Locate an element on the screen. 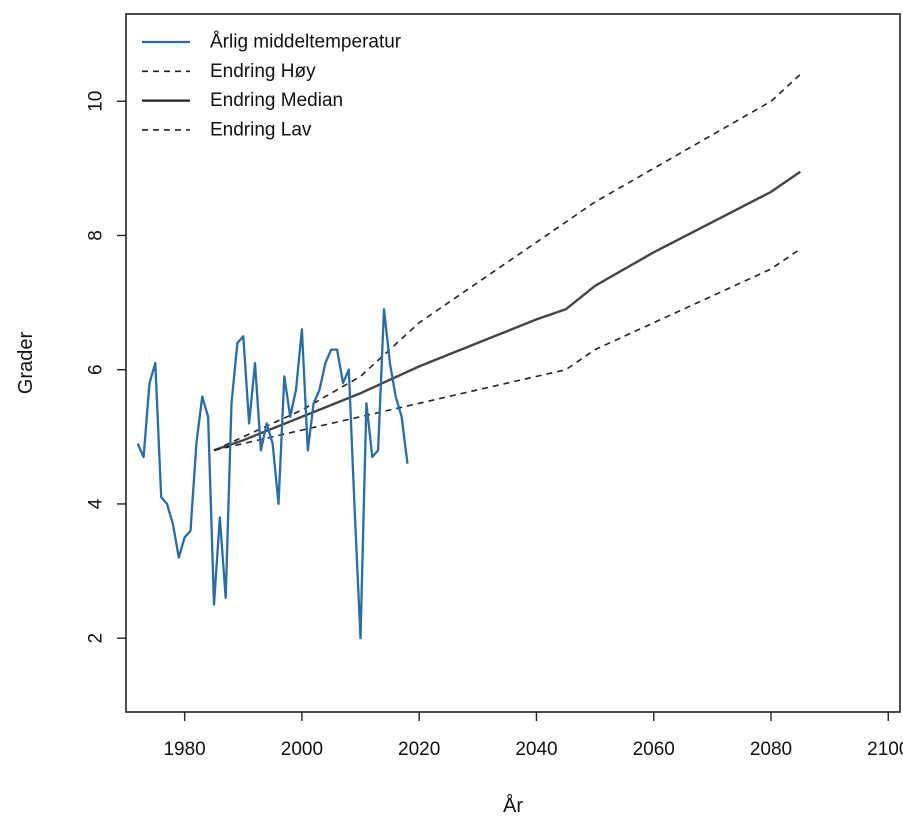 Image resolution: width=903 pixels, height=821 pixels. y-tick-label: 8 is located at coordinates (96, 235).